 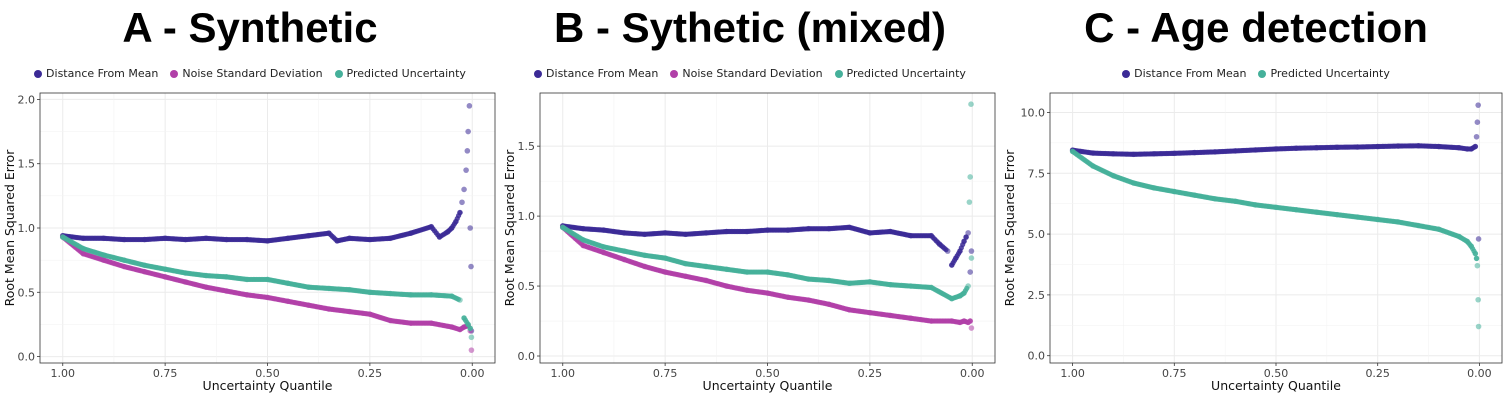 What do you see at coordinates (267, 373) in the screenshot?
I see `x-tick-label: 0.50` at bounding box center [267, 373].